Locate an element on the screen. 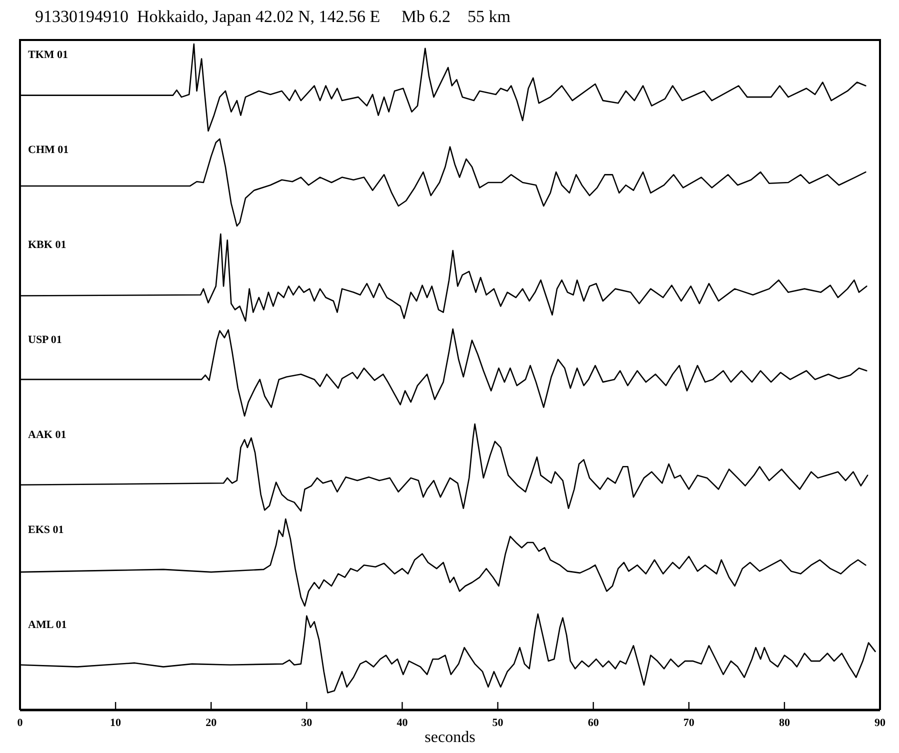  text: AAK 01 is located at coordinates (47, 435).